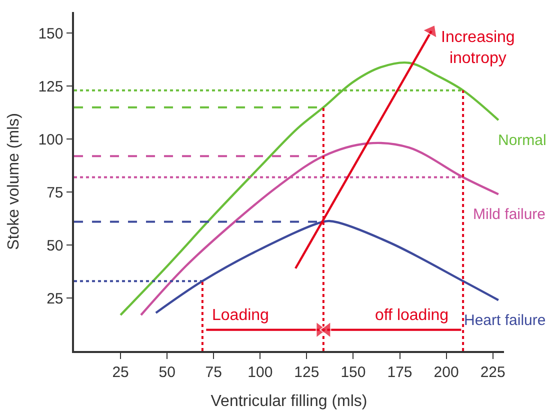 The width and height of the screenshot is (554, 419). I want to click on x-axis-title: Ventricular filling (mls), so click(289, 401).